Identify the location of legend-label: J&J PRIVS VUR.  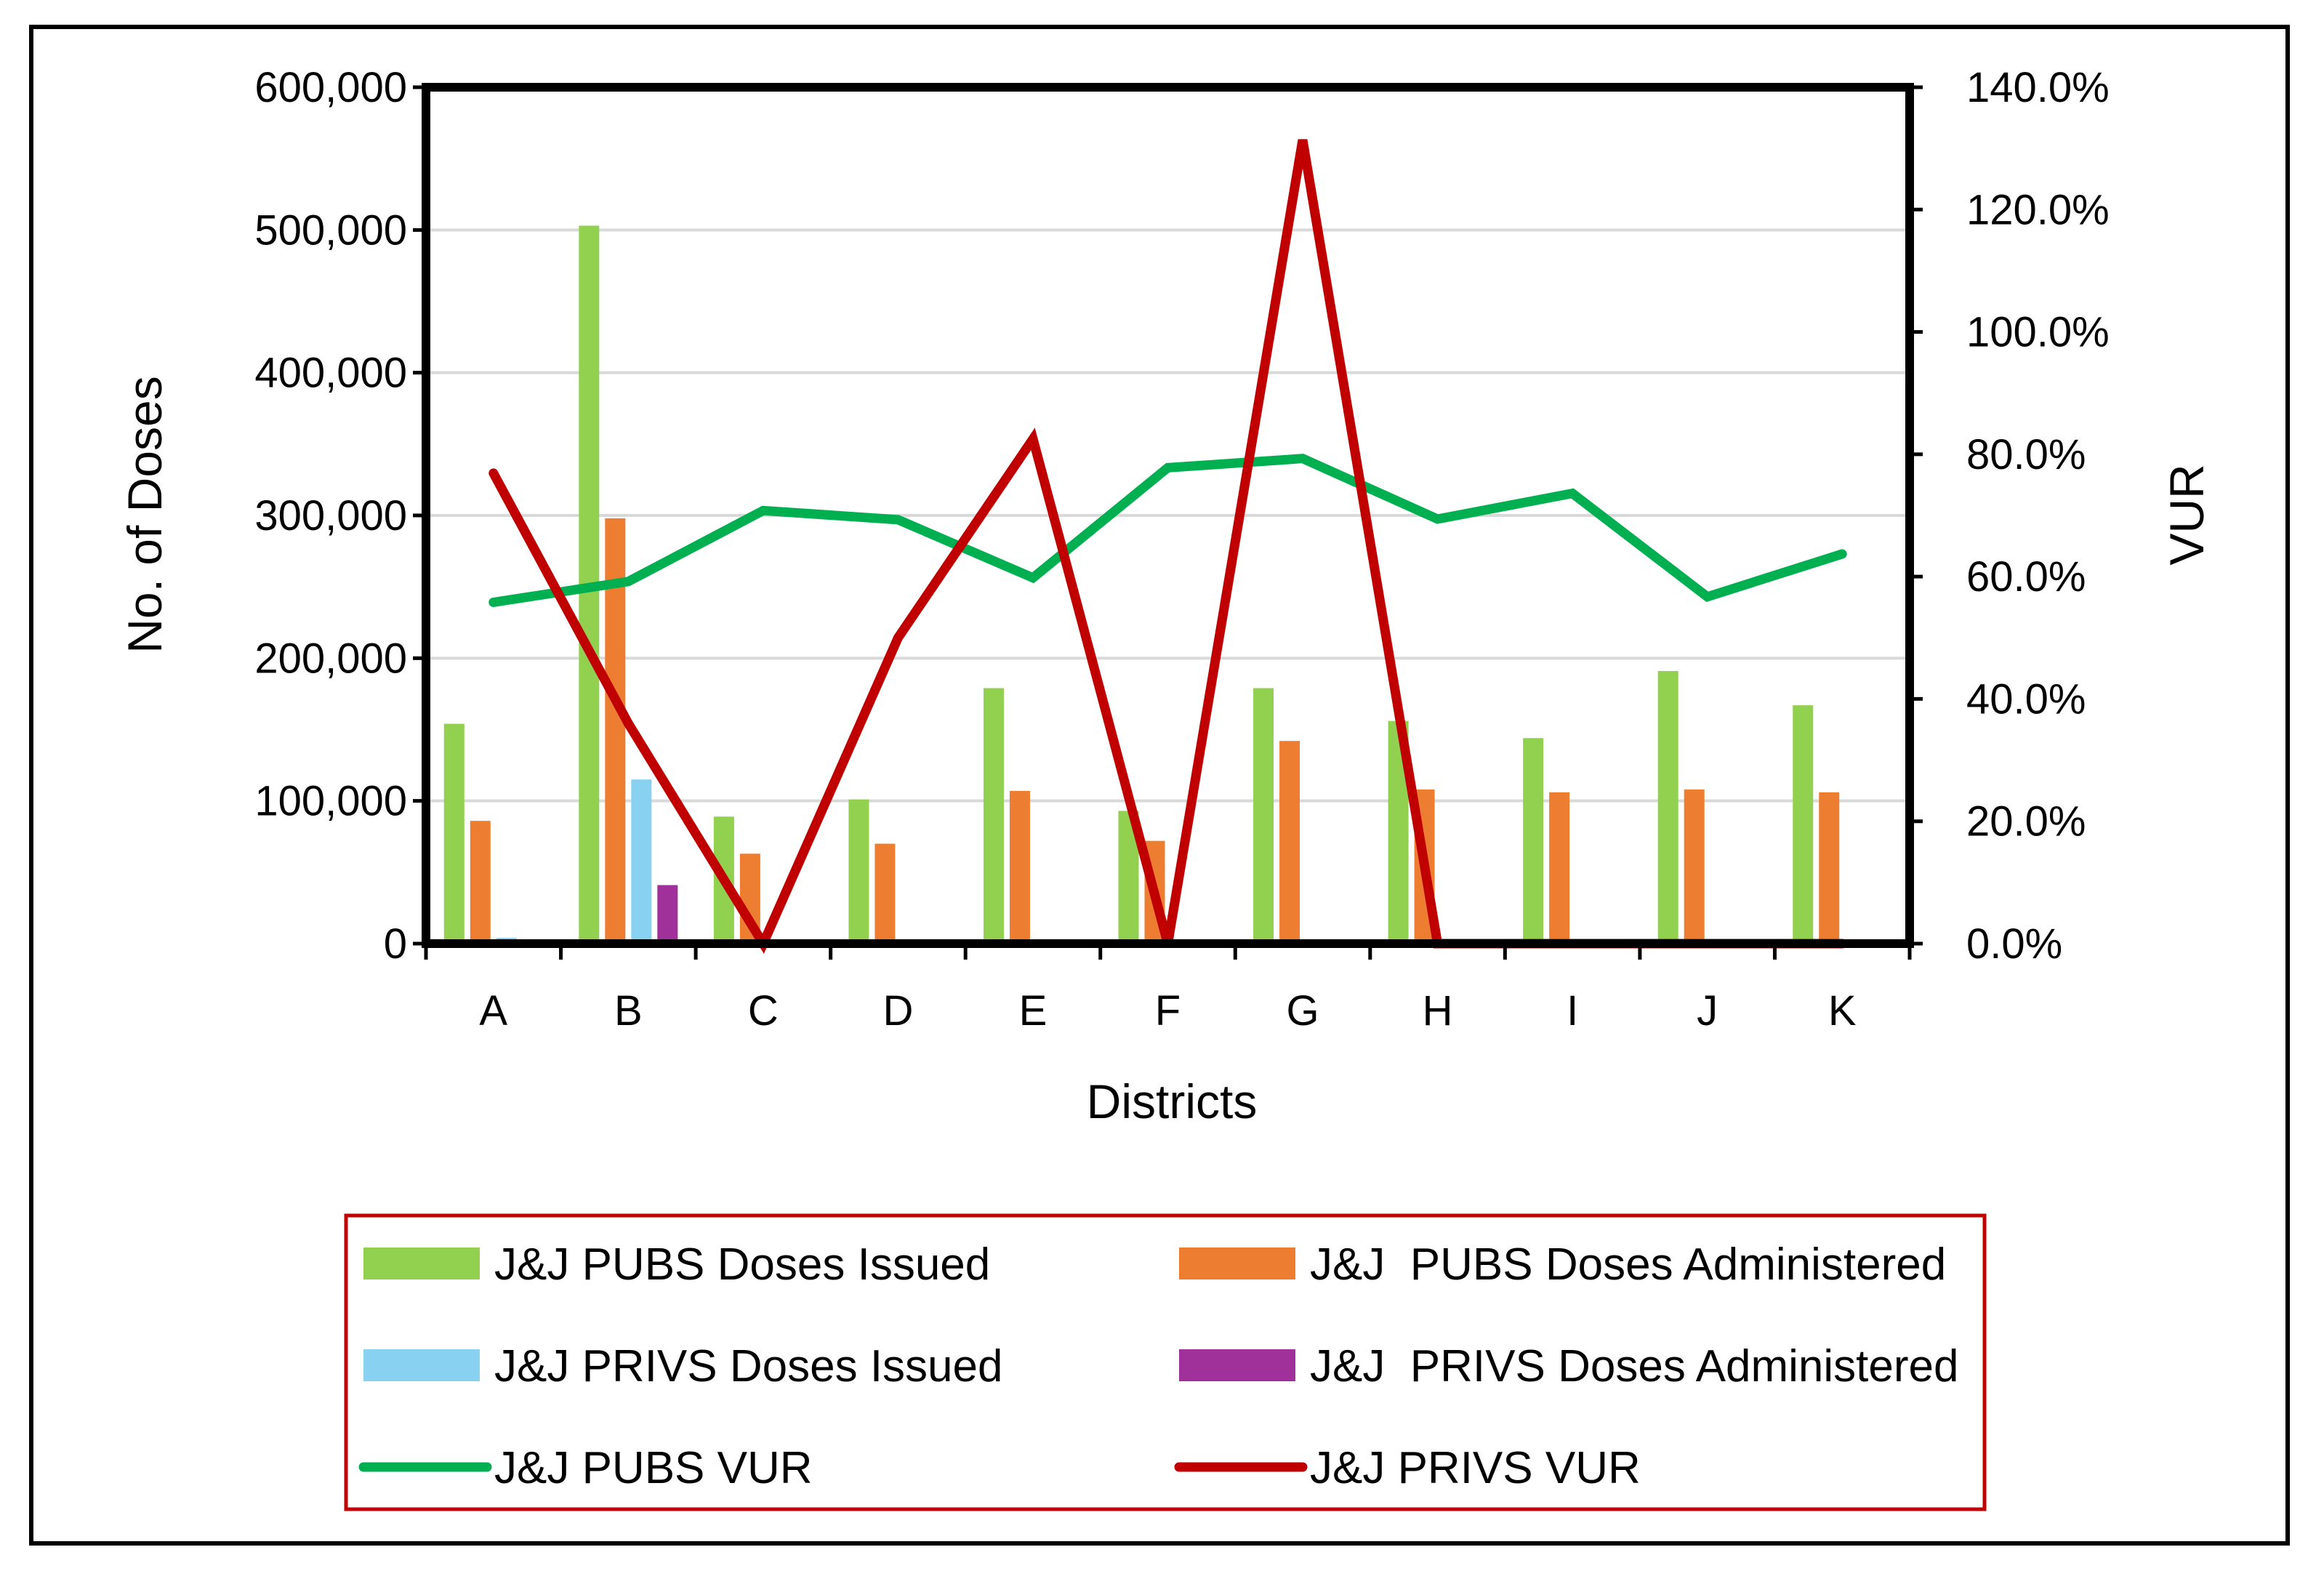
(1475, 1468).